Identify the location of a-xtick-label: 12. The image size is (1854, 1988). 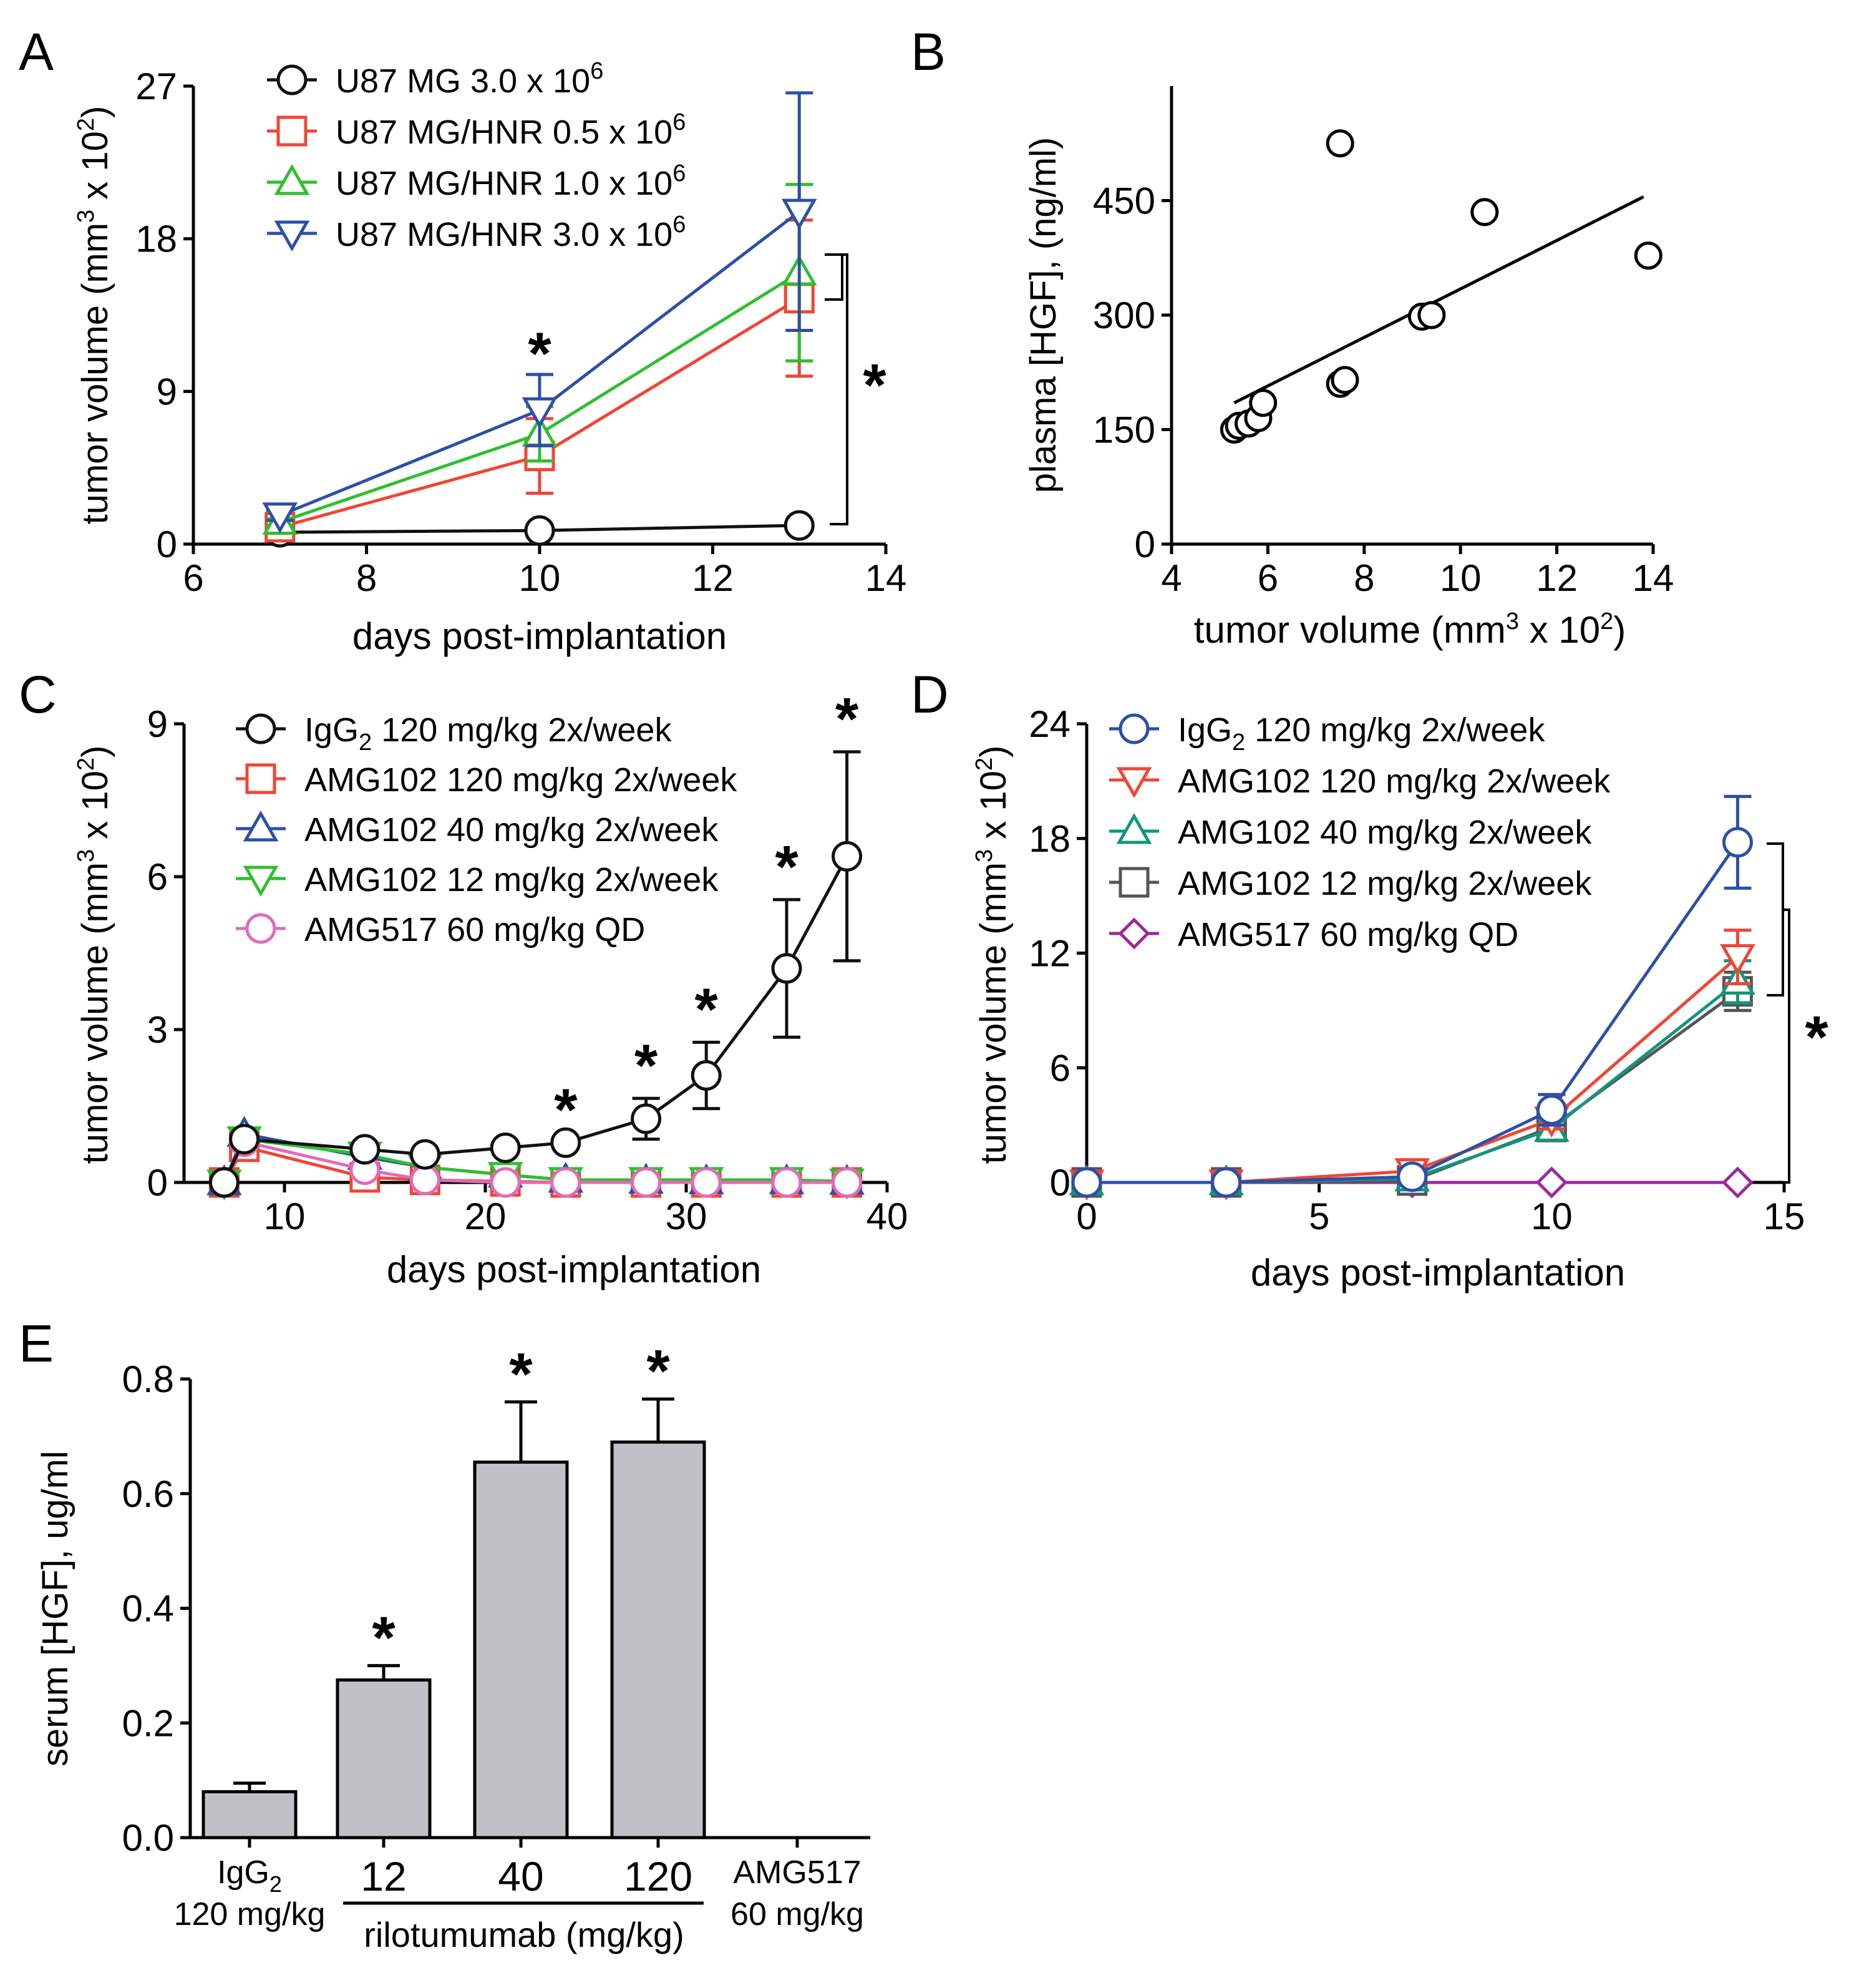
(713, 578).